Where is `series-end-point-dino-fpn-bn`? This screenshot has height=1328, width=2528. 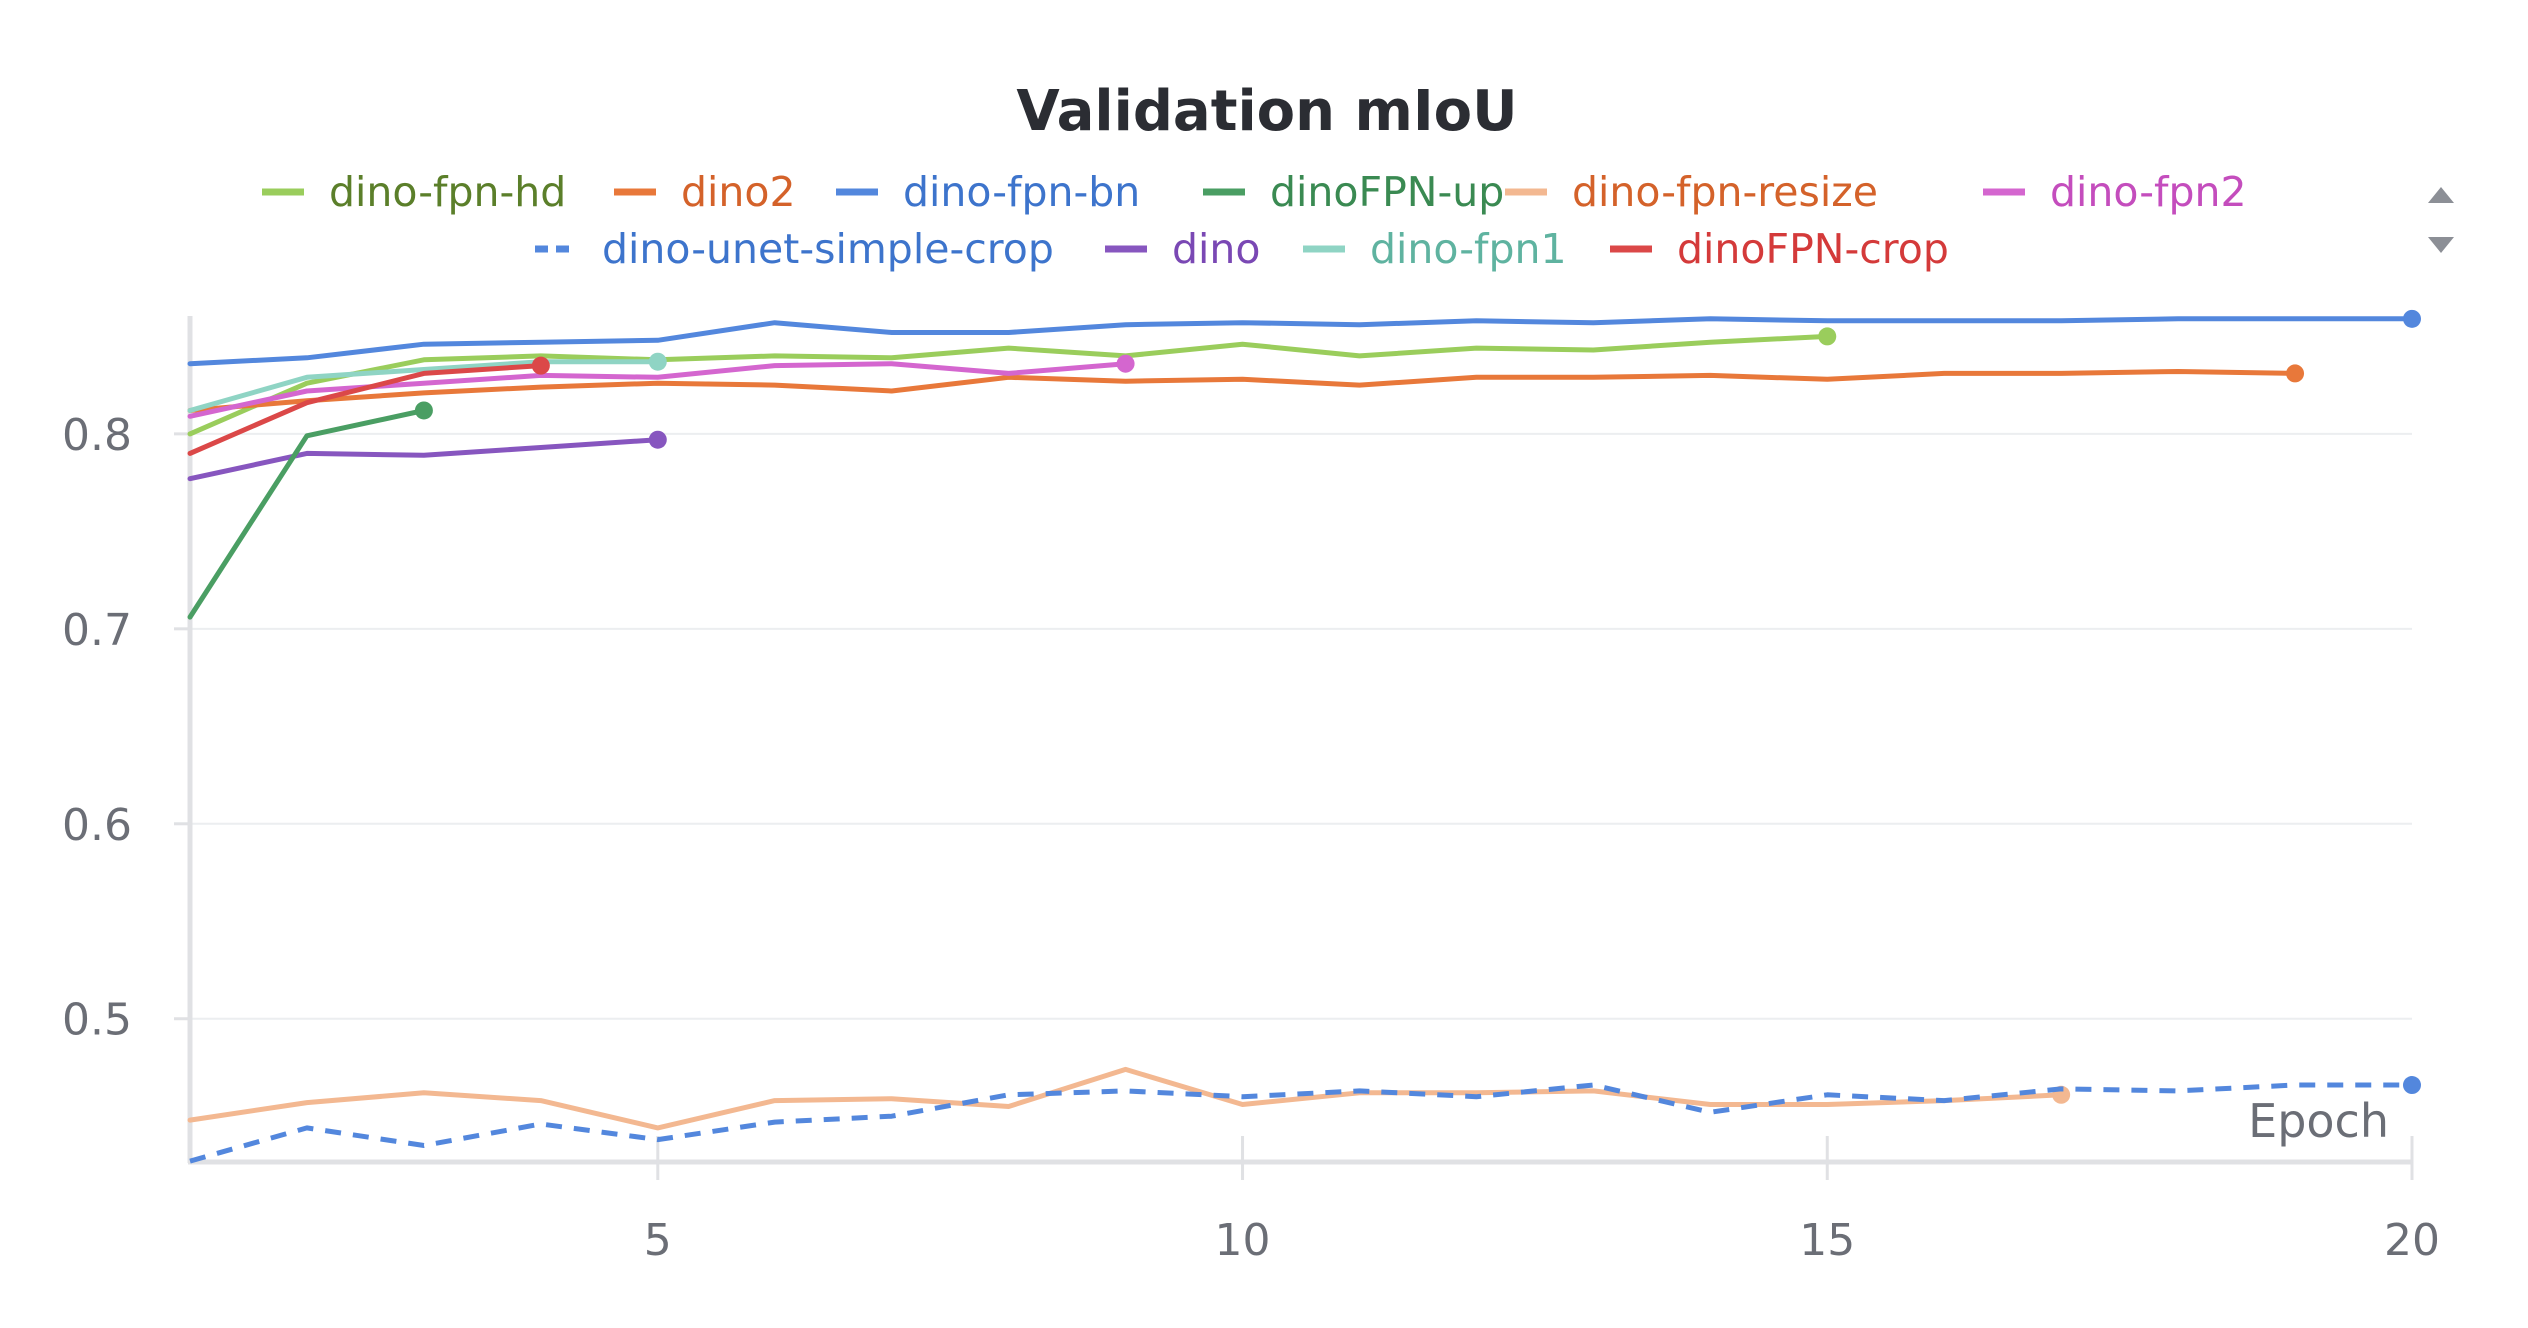 series-end-point-dino-fpn-bn is located at coordinates (2412, 318).